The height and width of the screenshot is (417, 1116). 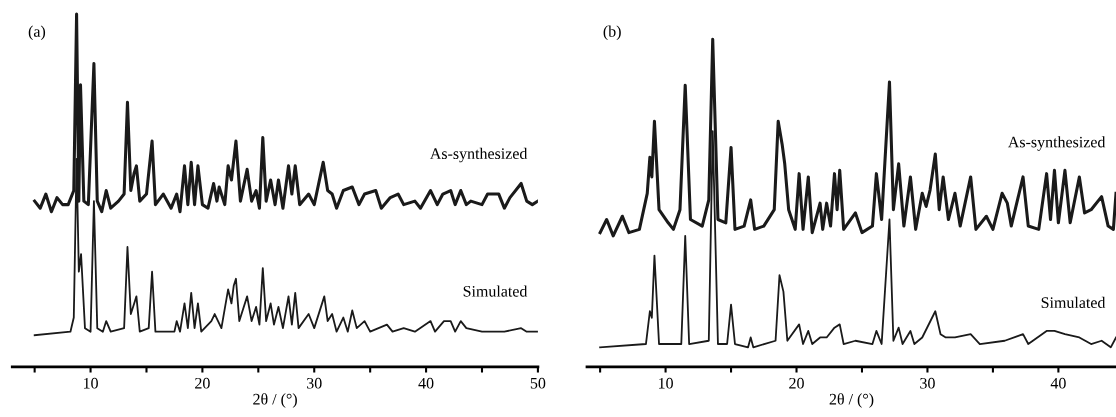 I want to click on chart-title: (b), so click(x=612, y=33).